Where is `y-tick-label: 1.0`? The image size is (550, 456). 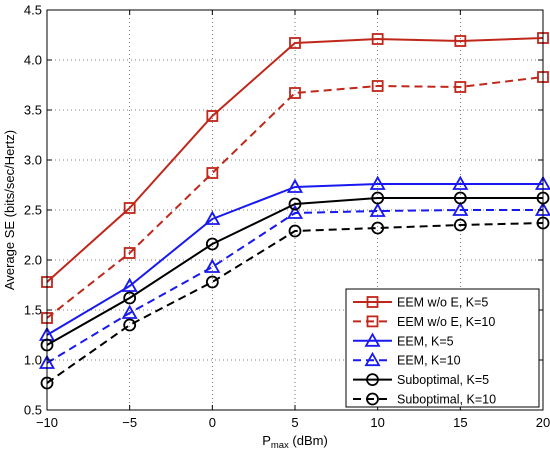 y-tick-label: 1.0 is located at coordinates (33, 360).